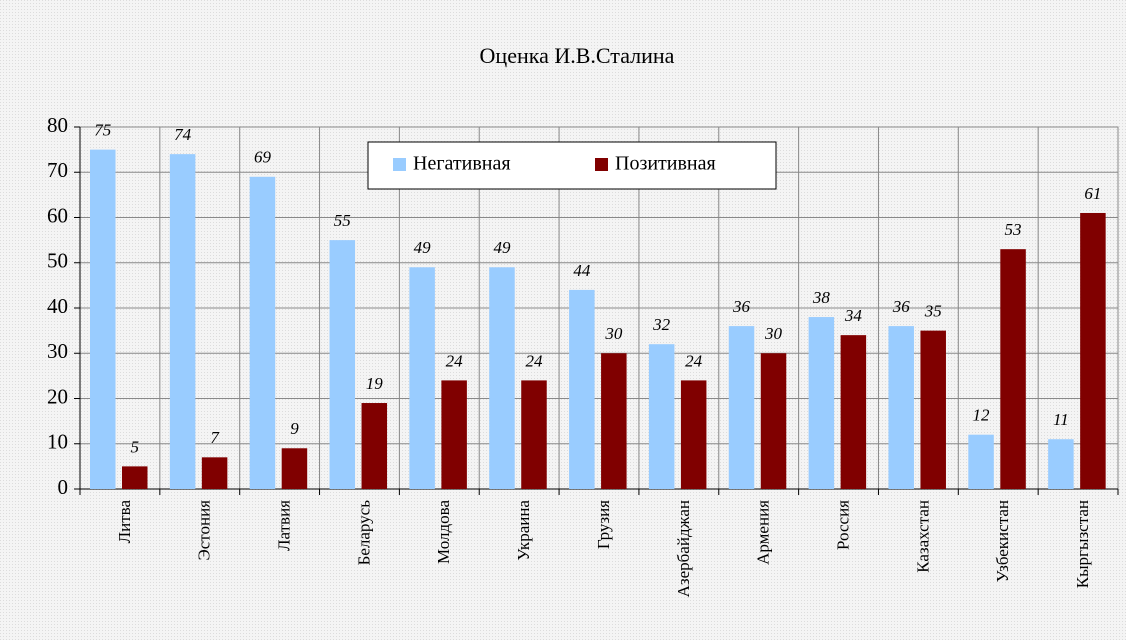 The image size is (1126, 640). What do you see at coordinates (982, 415) in the screenshot?
I see `value-label: 12` at bounding box center [982, 415].